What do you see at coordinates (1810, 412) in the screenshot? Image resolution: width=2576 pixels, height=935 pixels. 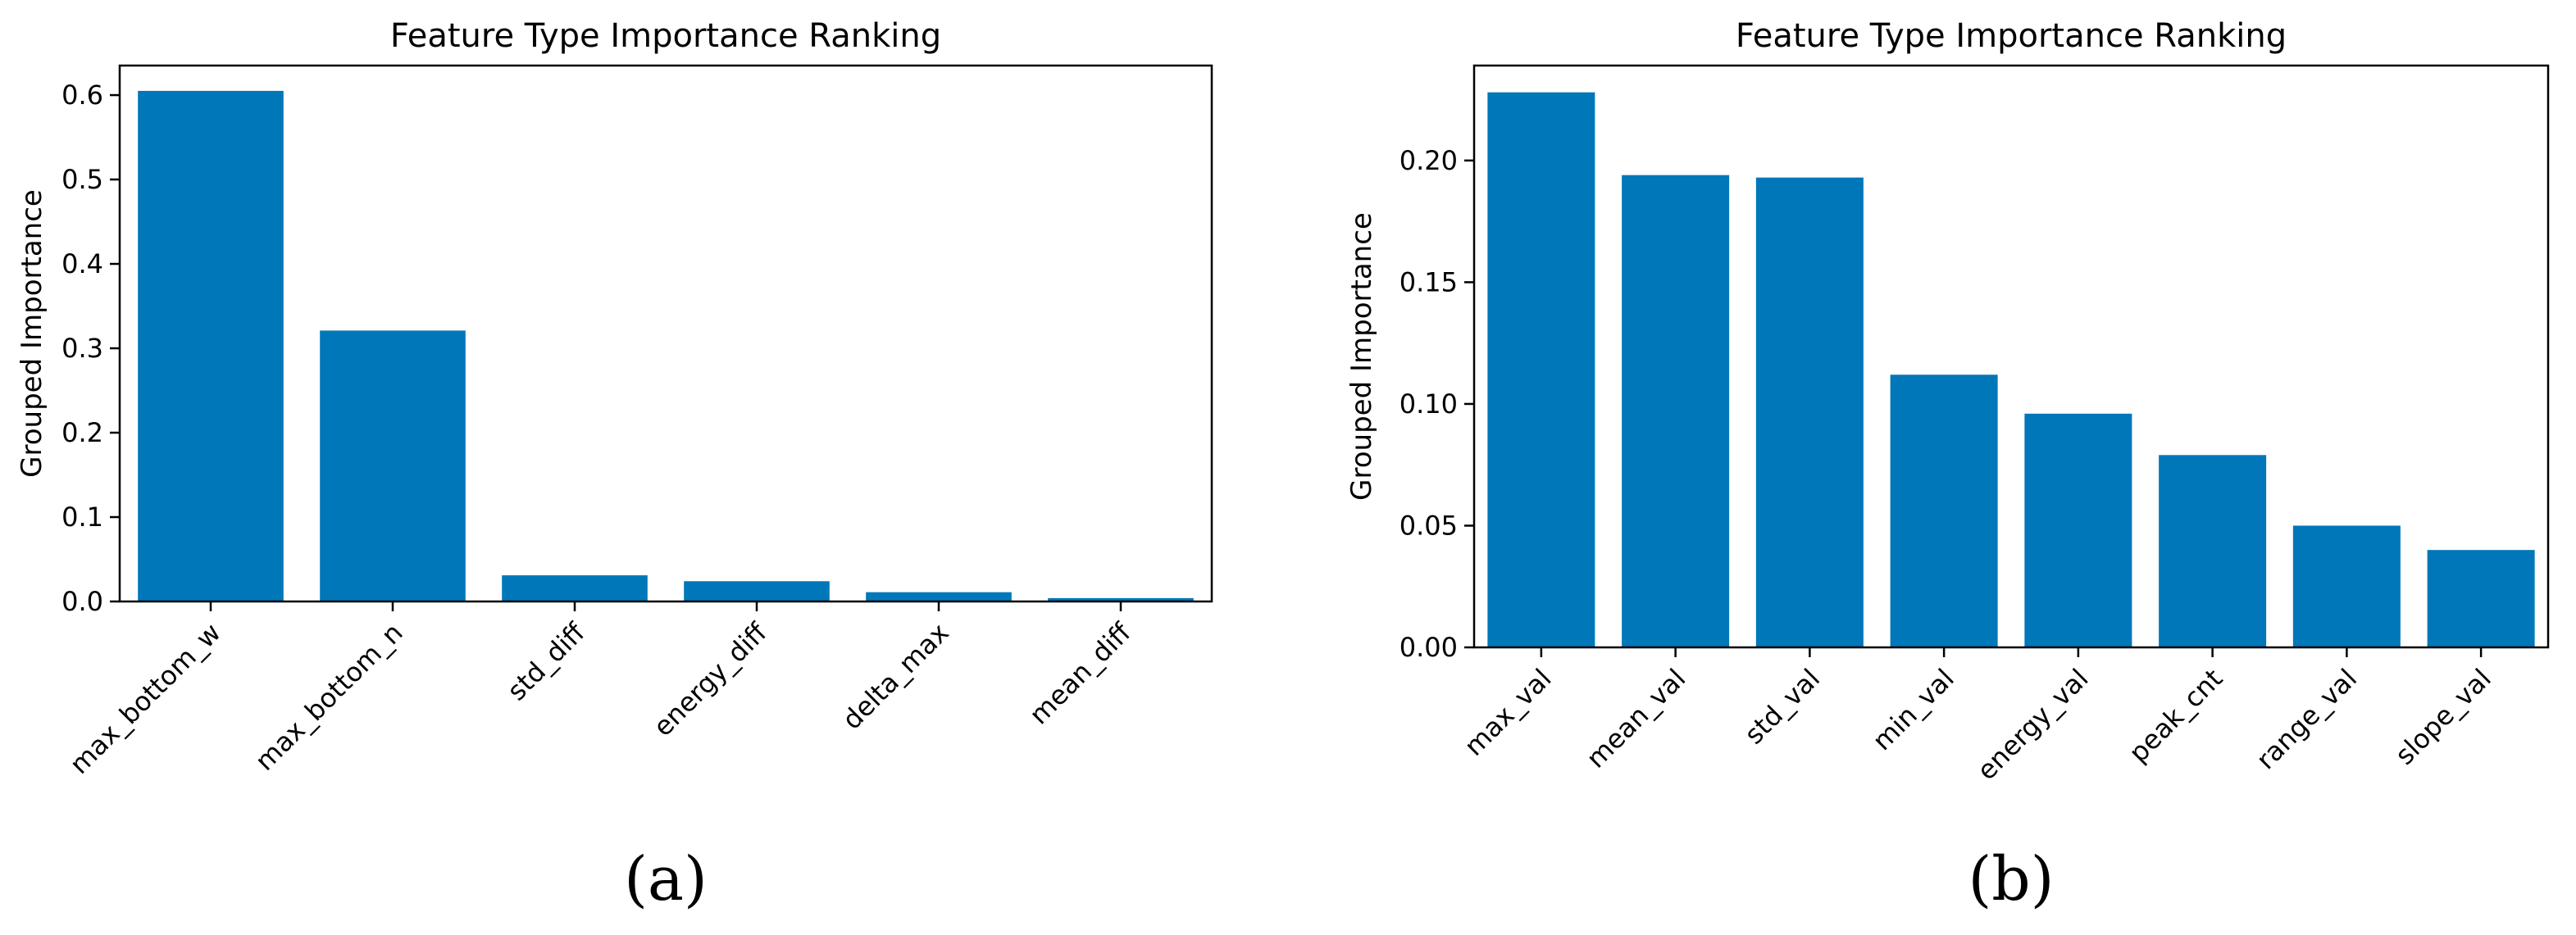 I see `bar-std_val` at bounding box center [1810, 412].